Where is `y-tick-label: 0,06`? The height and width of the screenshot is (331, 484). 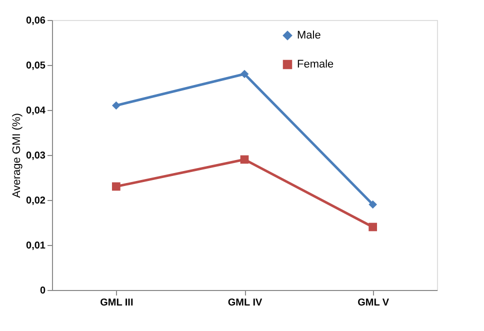
y-tick-label: 0,06 is located at coordinates (36, 21).